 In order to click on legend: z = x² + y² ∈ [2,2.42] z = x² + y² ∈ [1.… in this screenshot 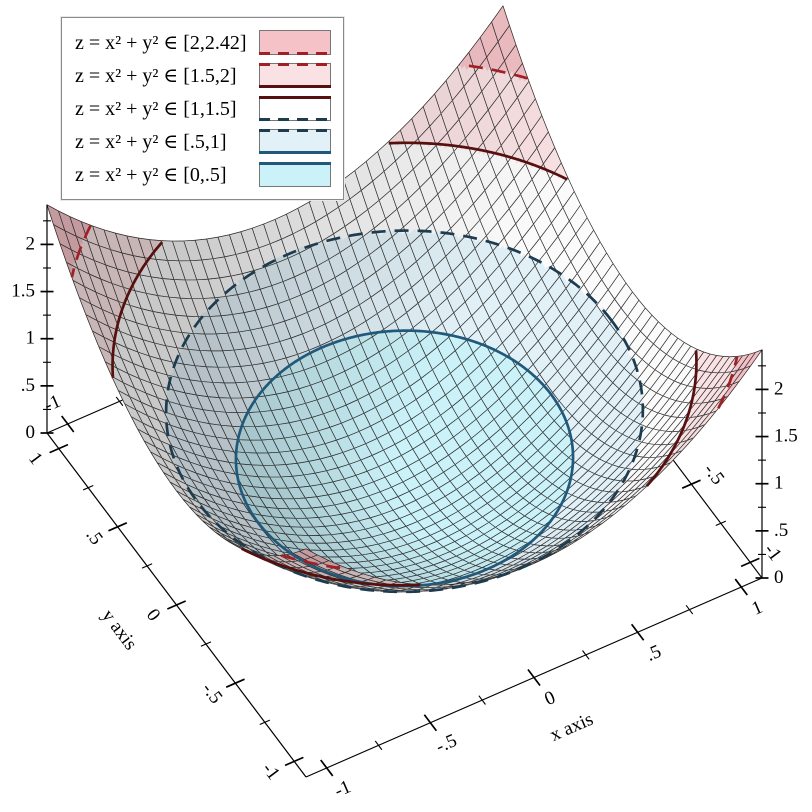, I will do `click(202, 108)`.